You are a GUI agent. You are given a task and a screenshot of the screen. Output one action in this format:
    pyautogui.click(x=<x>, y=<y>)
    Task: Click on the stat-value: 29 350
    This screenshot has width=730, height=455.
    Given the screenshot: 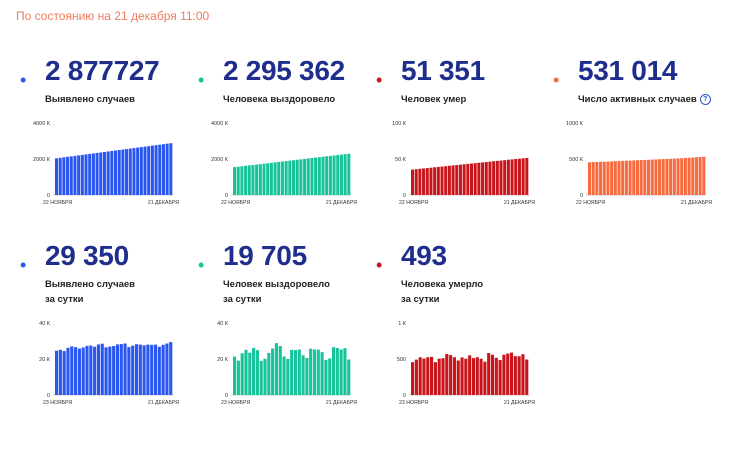 What is the action you would take?
    pyautogui.click(x=87, y=255)
    